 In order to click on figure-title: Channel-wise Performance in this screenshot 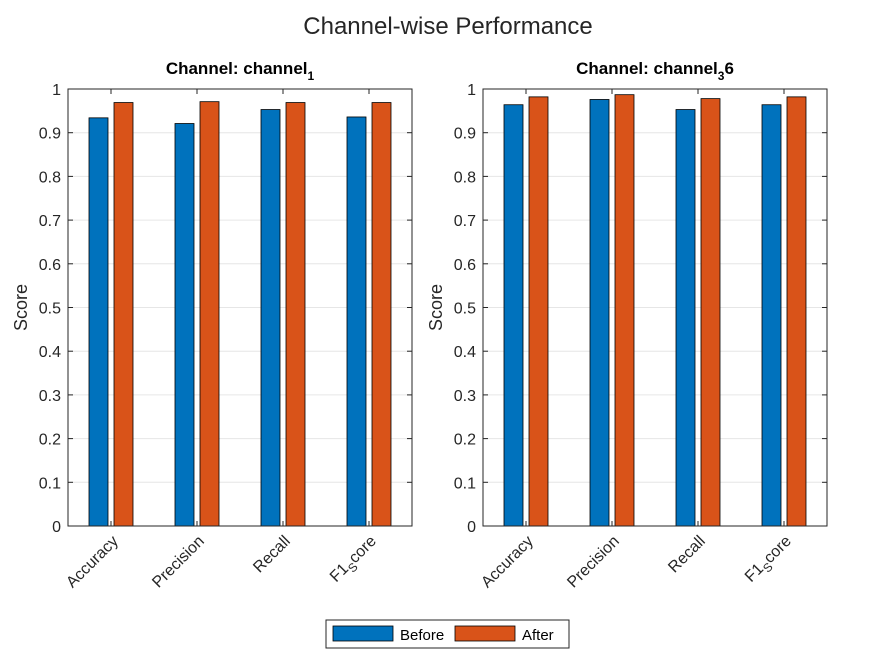, I will do `click(447, 26)`.